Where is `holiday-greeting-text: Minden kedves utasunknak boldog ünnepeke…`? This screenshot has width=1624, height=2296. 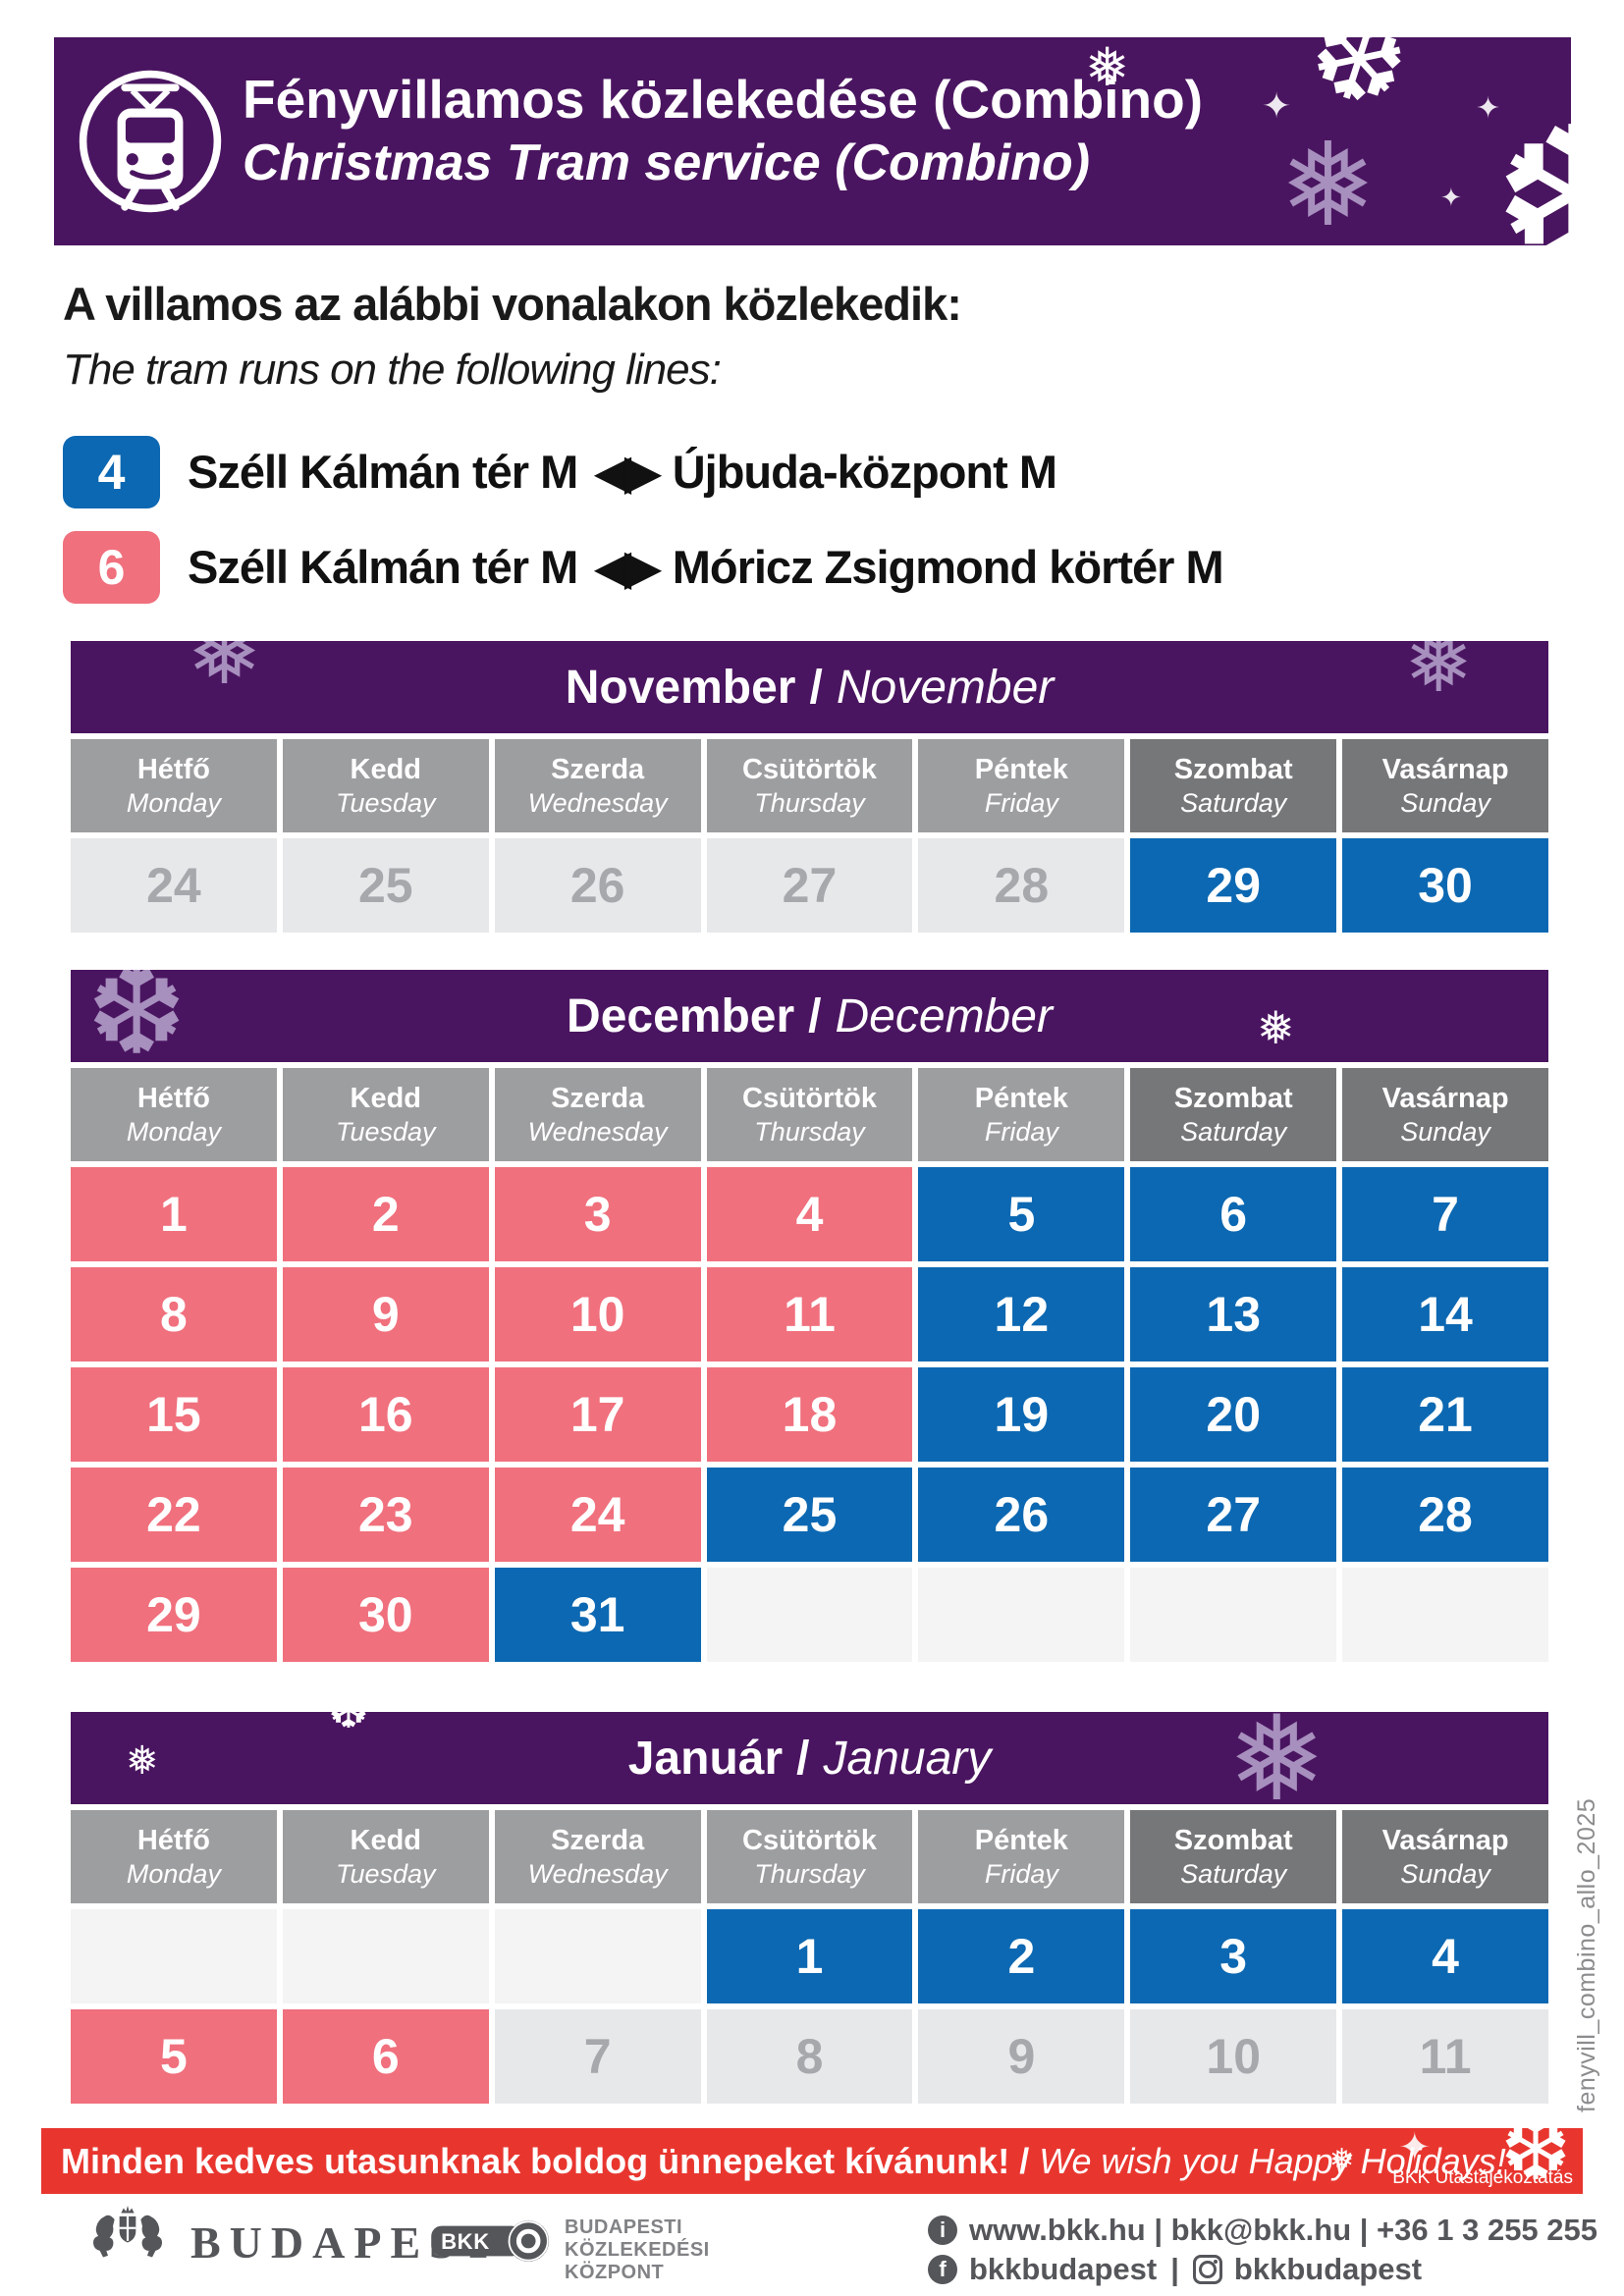
holiday-greeting-text: Minden kedves utasunknak boldog ünnepeke… is located at coordinates (783, 2161).